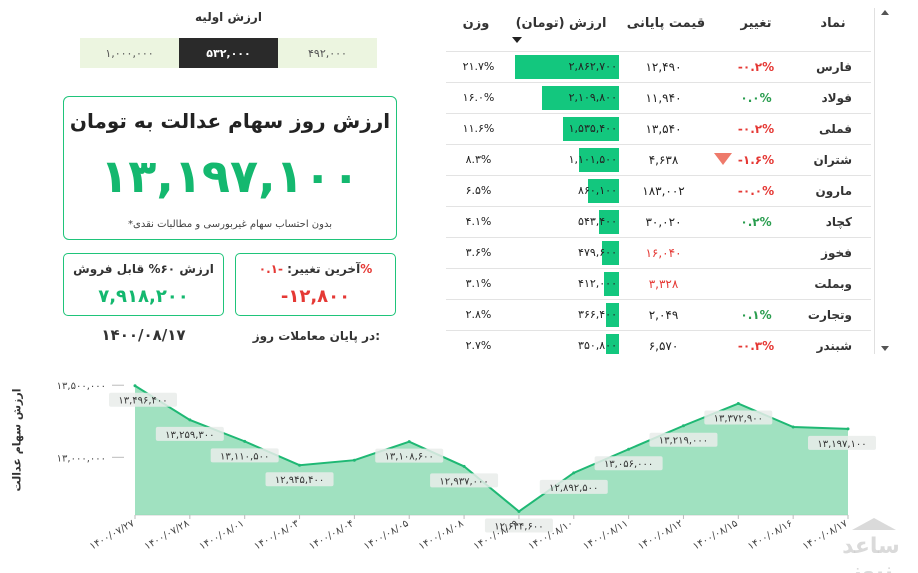 The height and width of the screenshot is (573, 918). What do you see at coordinates (833, 191) in the screenshot?
I see `cell-symbol: مارون` at bounding box center [833, 191].